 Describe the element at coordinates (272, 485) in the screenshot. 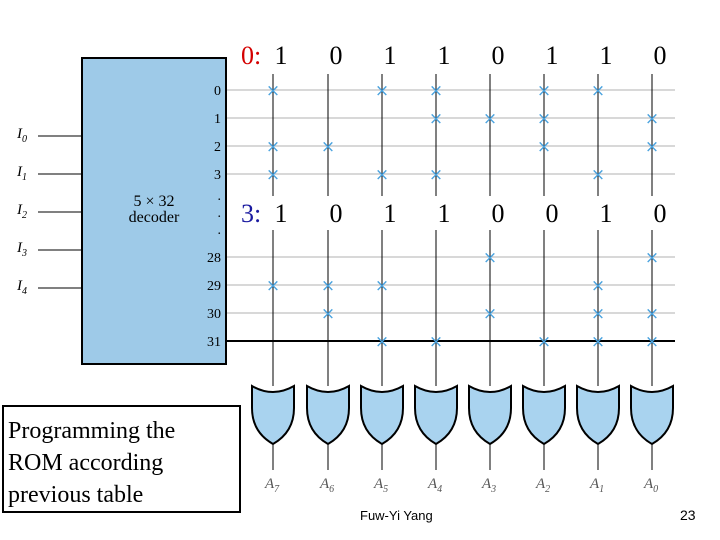

I see `output-label: A7` at that location.